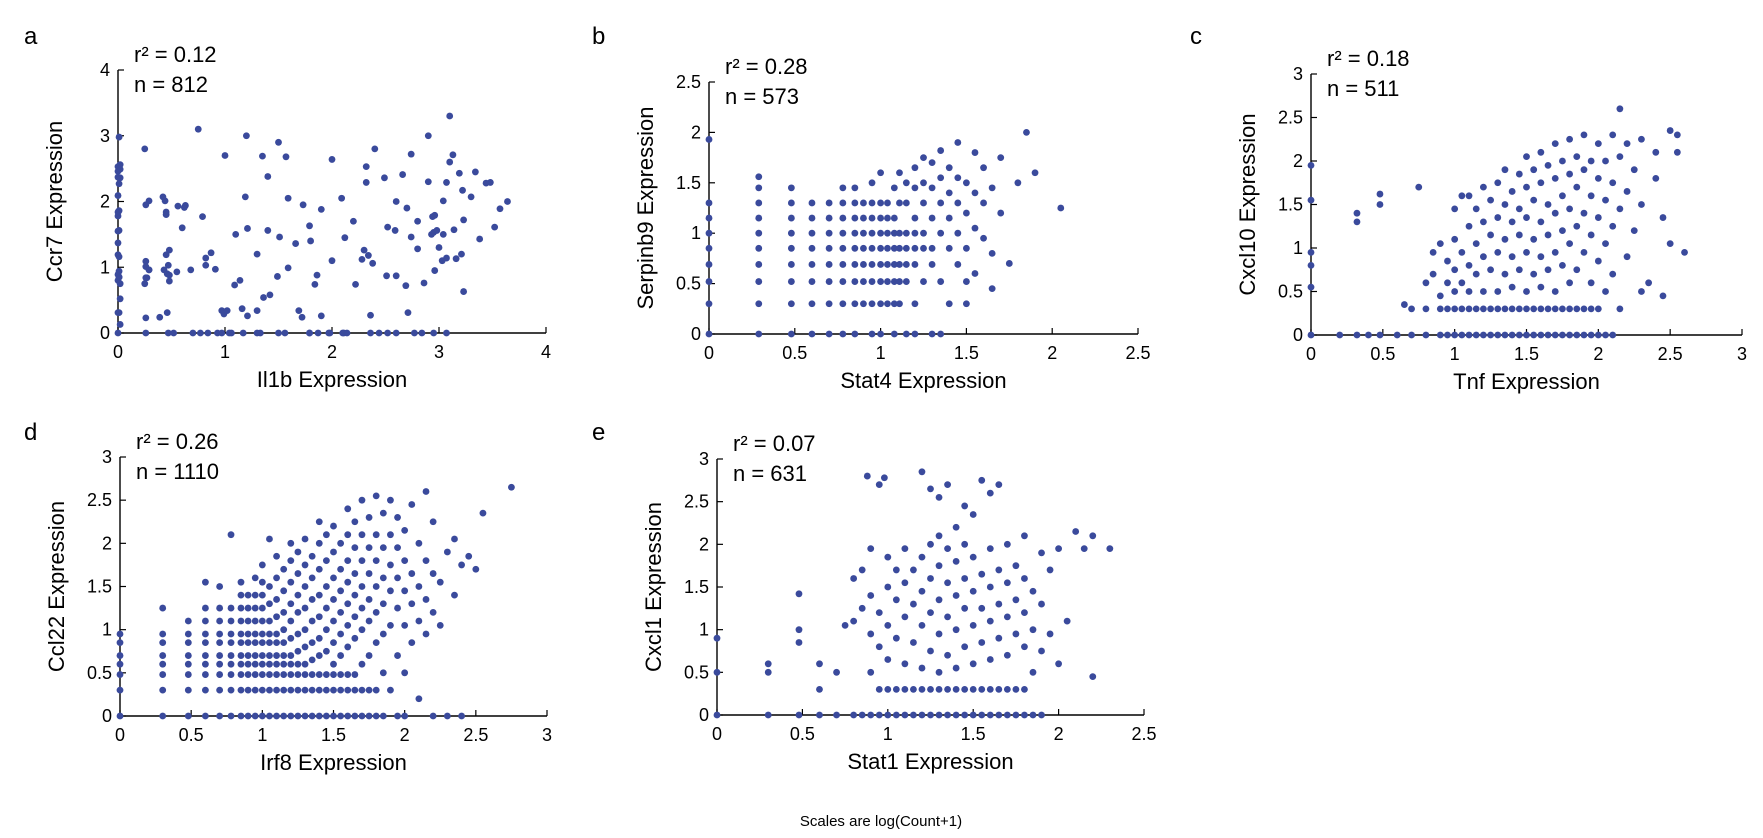 The height and width of the screenshot is (838, 1763). I want to click on panel-letter: a, so click(31, 36).